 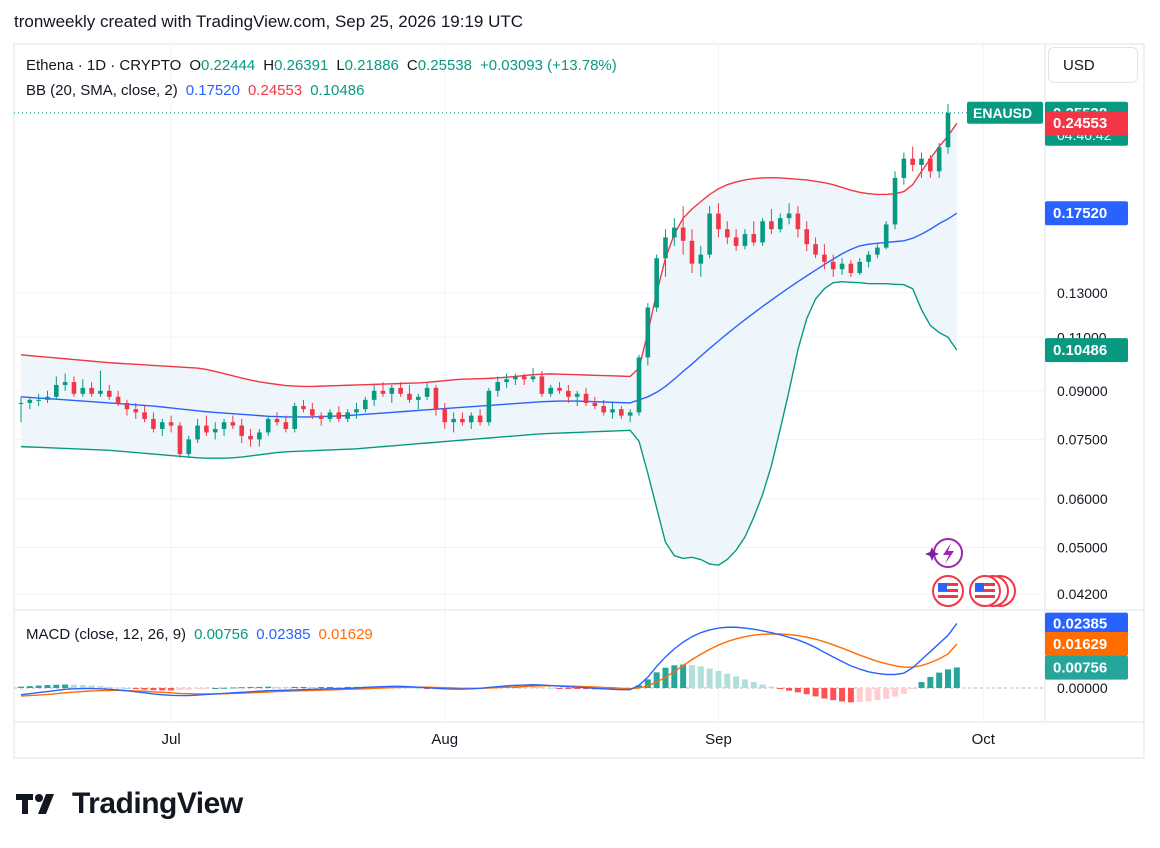 I want to click on currency-selector-button: USD, so click(x=1093, y=65).